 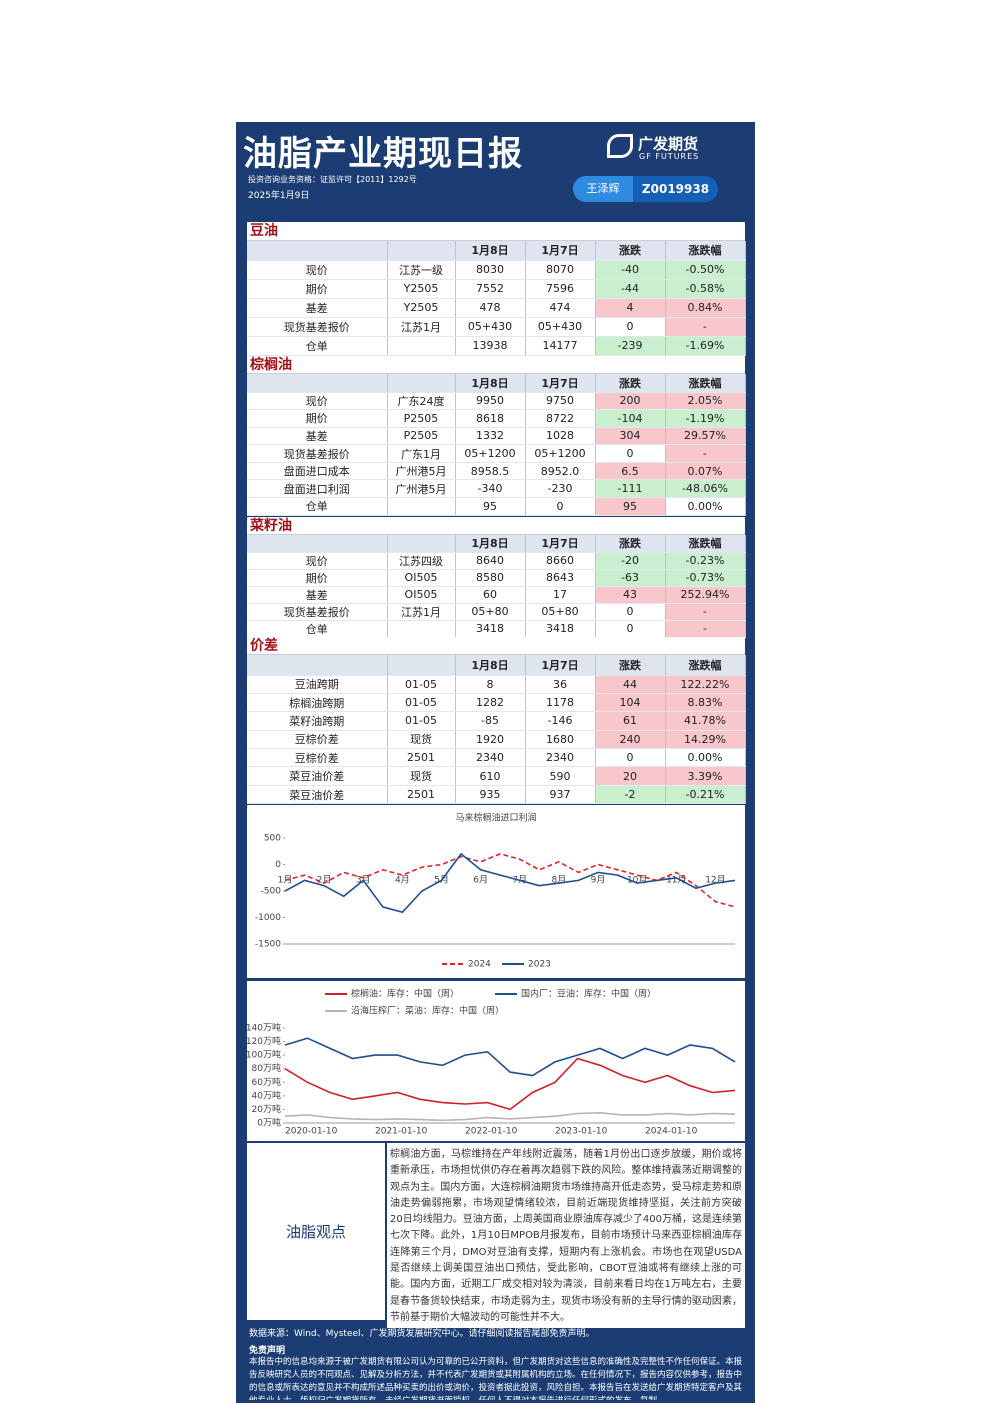 I want to click on y-tick-label: 140万吨, so click(x=264, y=1028).